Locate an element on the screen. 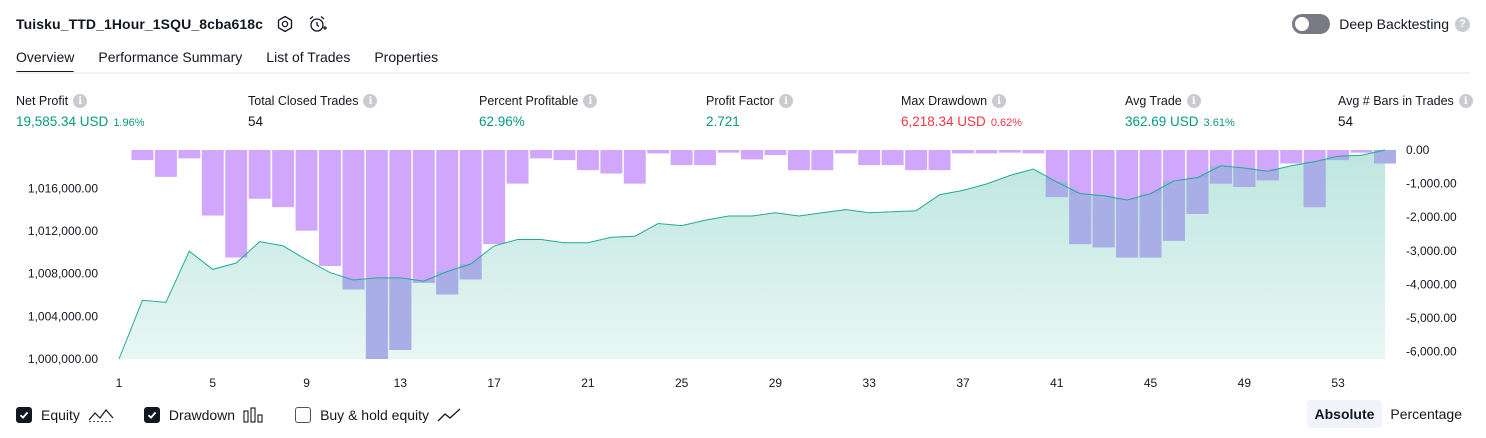 The image size is (1486, 438). legend-drawdown: Drawdown is located at coordinates (204, 415).